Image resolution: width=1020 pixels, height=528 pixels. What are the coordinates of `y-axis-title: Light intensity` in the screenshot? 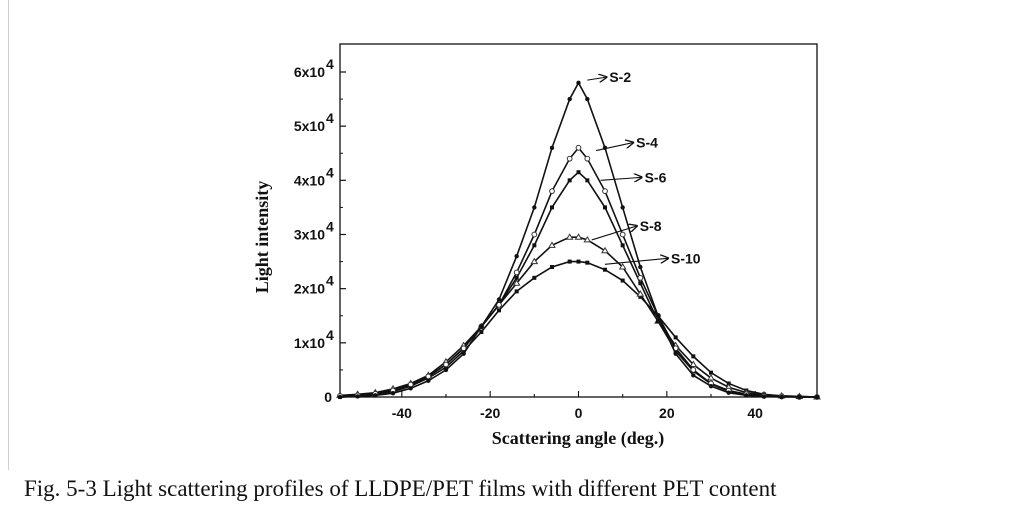 It's located at (262, 237).